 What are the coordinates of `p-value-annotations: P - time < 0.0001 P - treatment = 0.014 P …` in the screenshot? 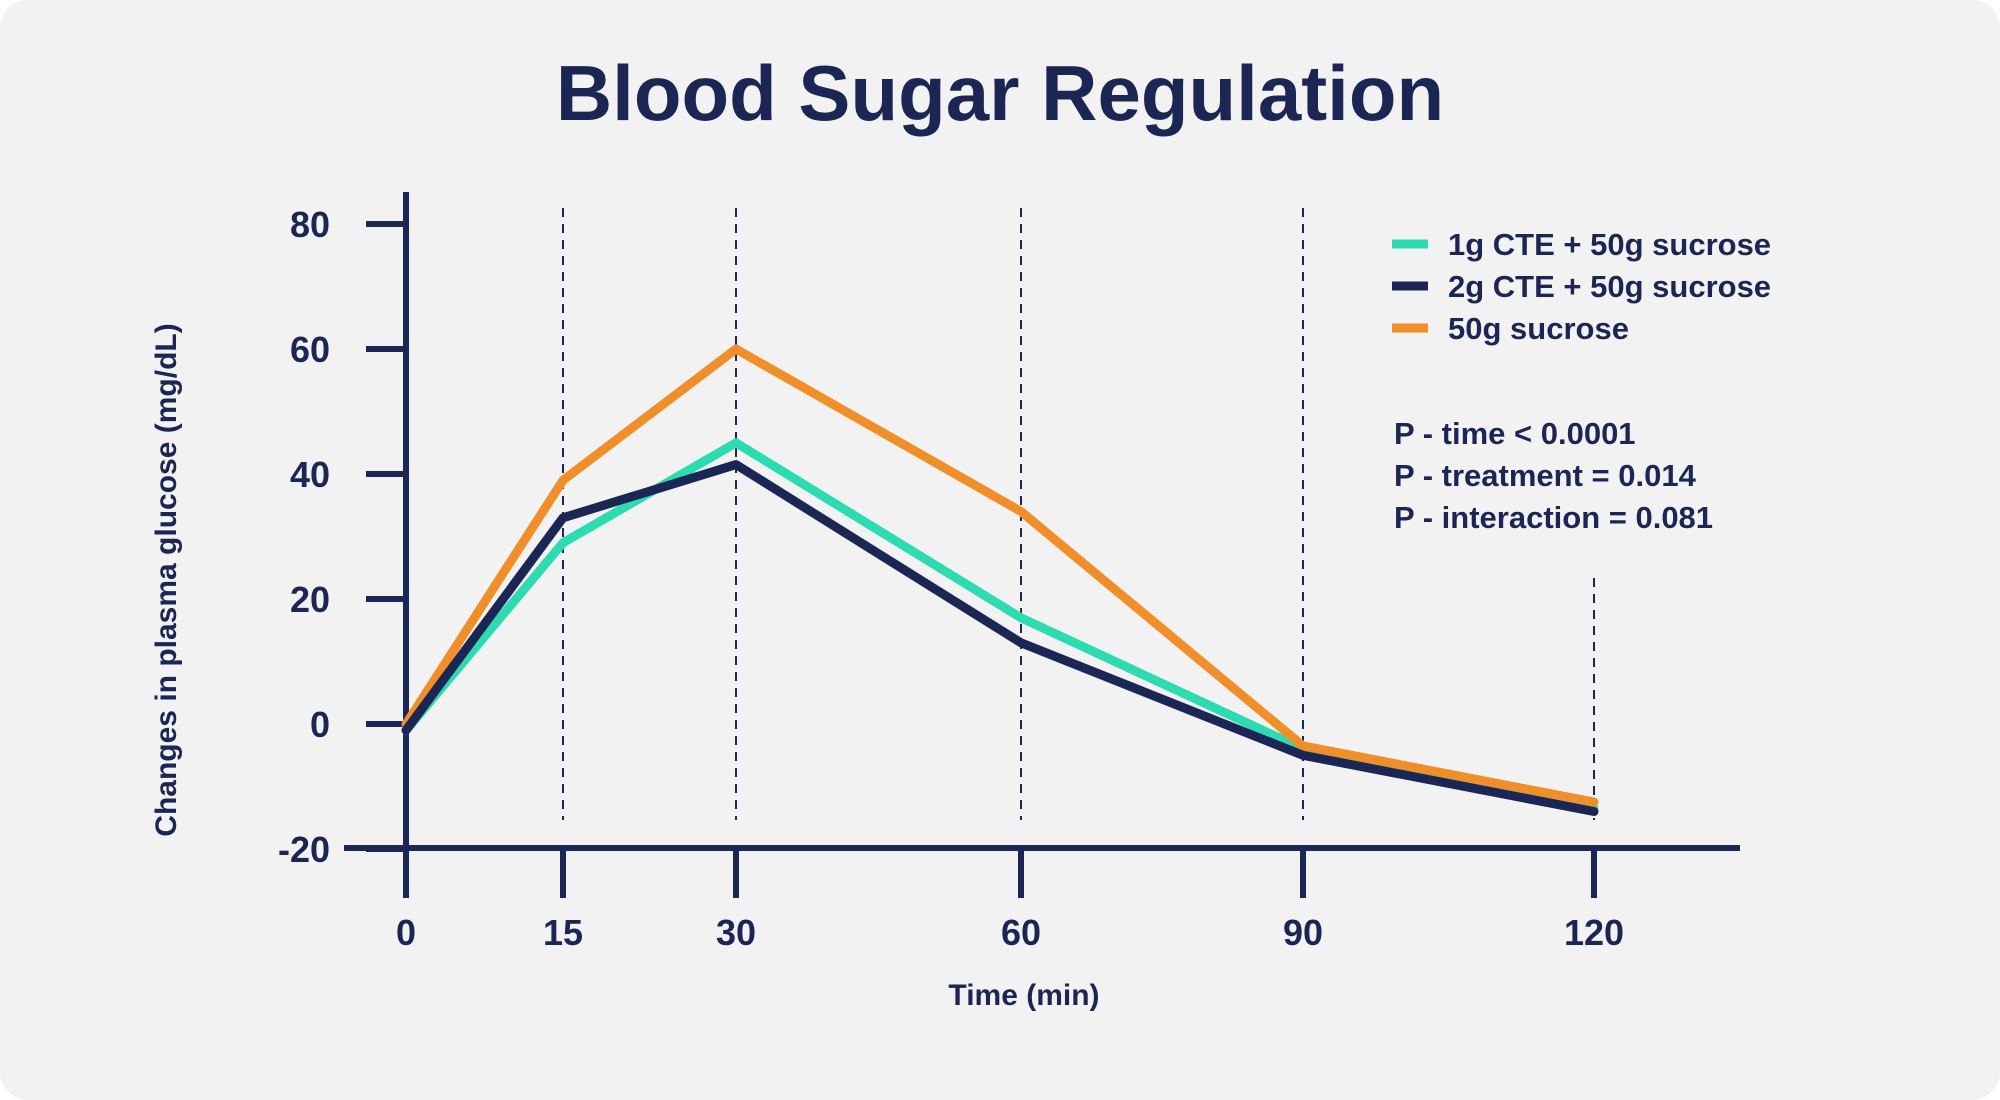 It's located at (1553, 475).